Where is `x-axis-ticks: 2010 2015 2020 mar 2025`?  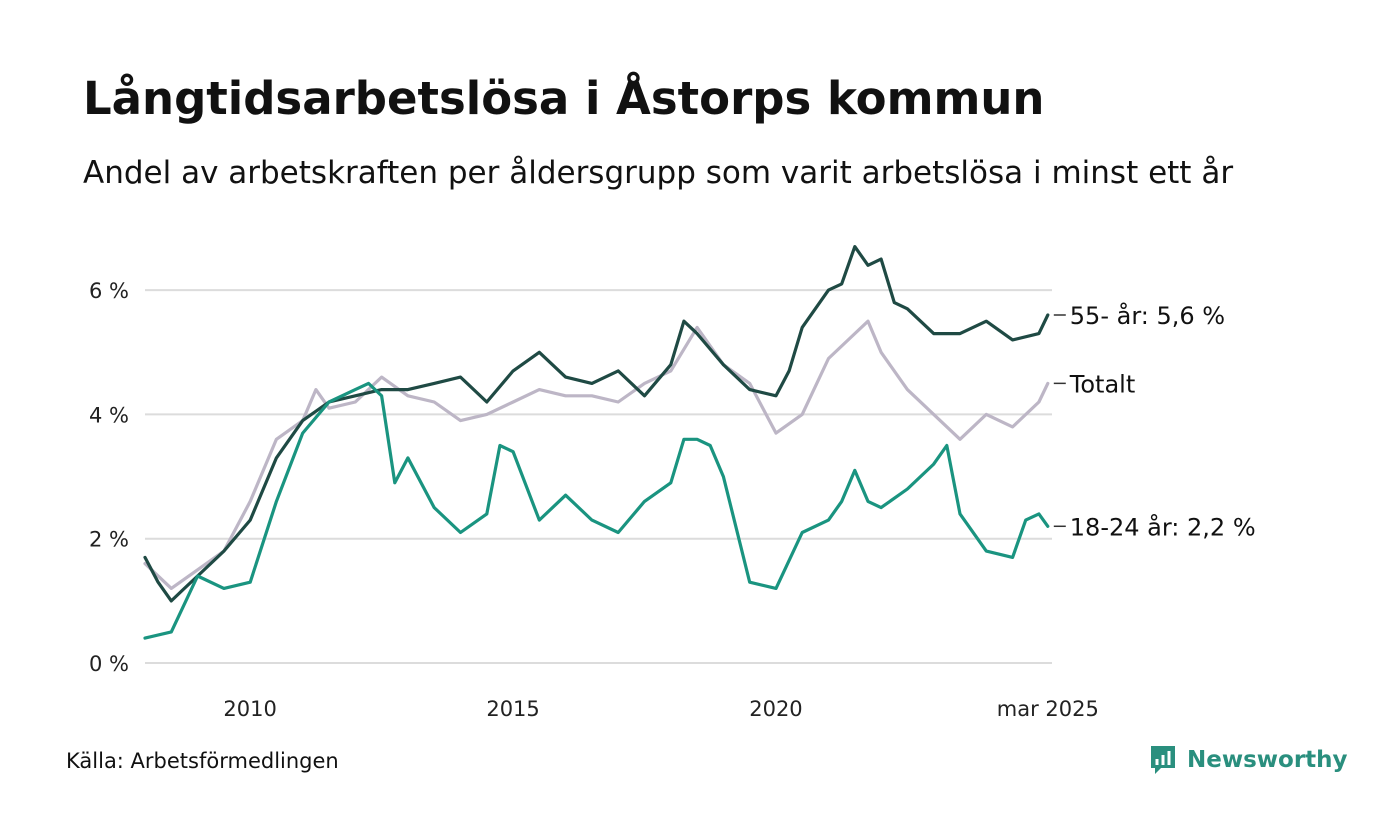 x-axis-ticks: 2010 2015 2020 mar 2025 is located at coordinates (660, 709).